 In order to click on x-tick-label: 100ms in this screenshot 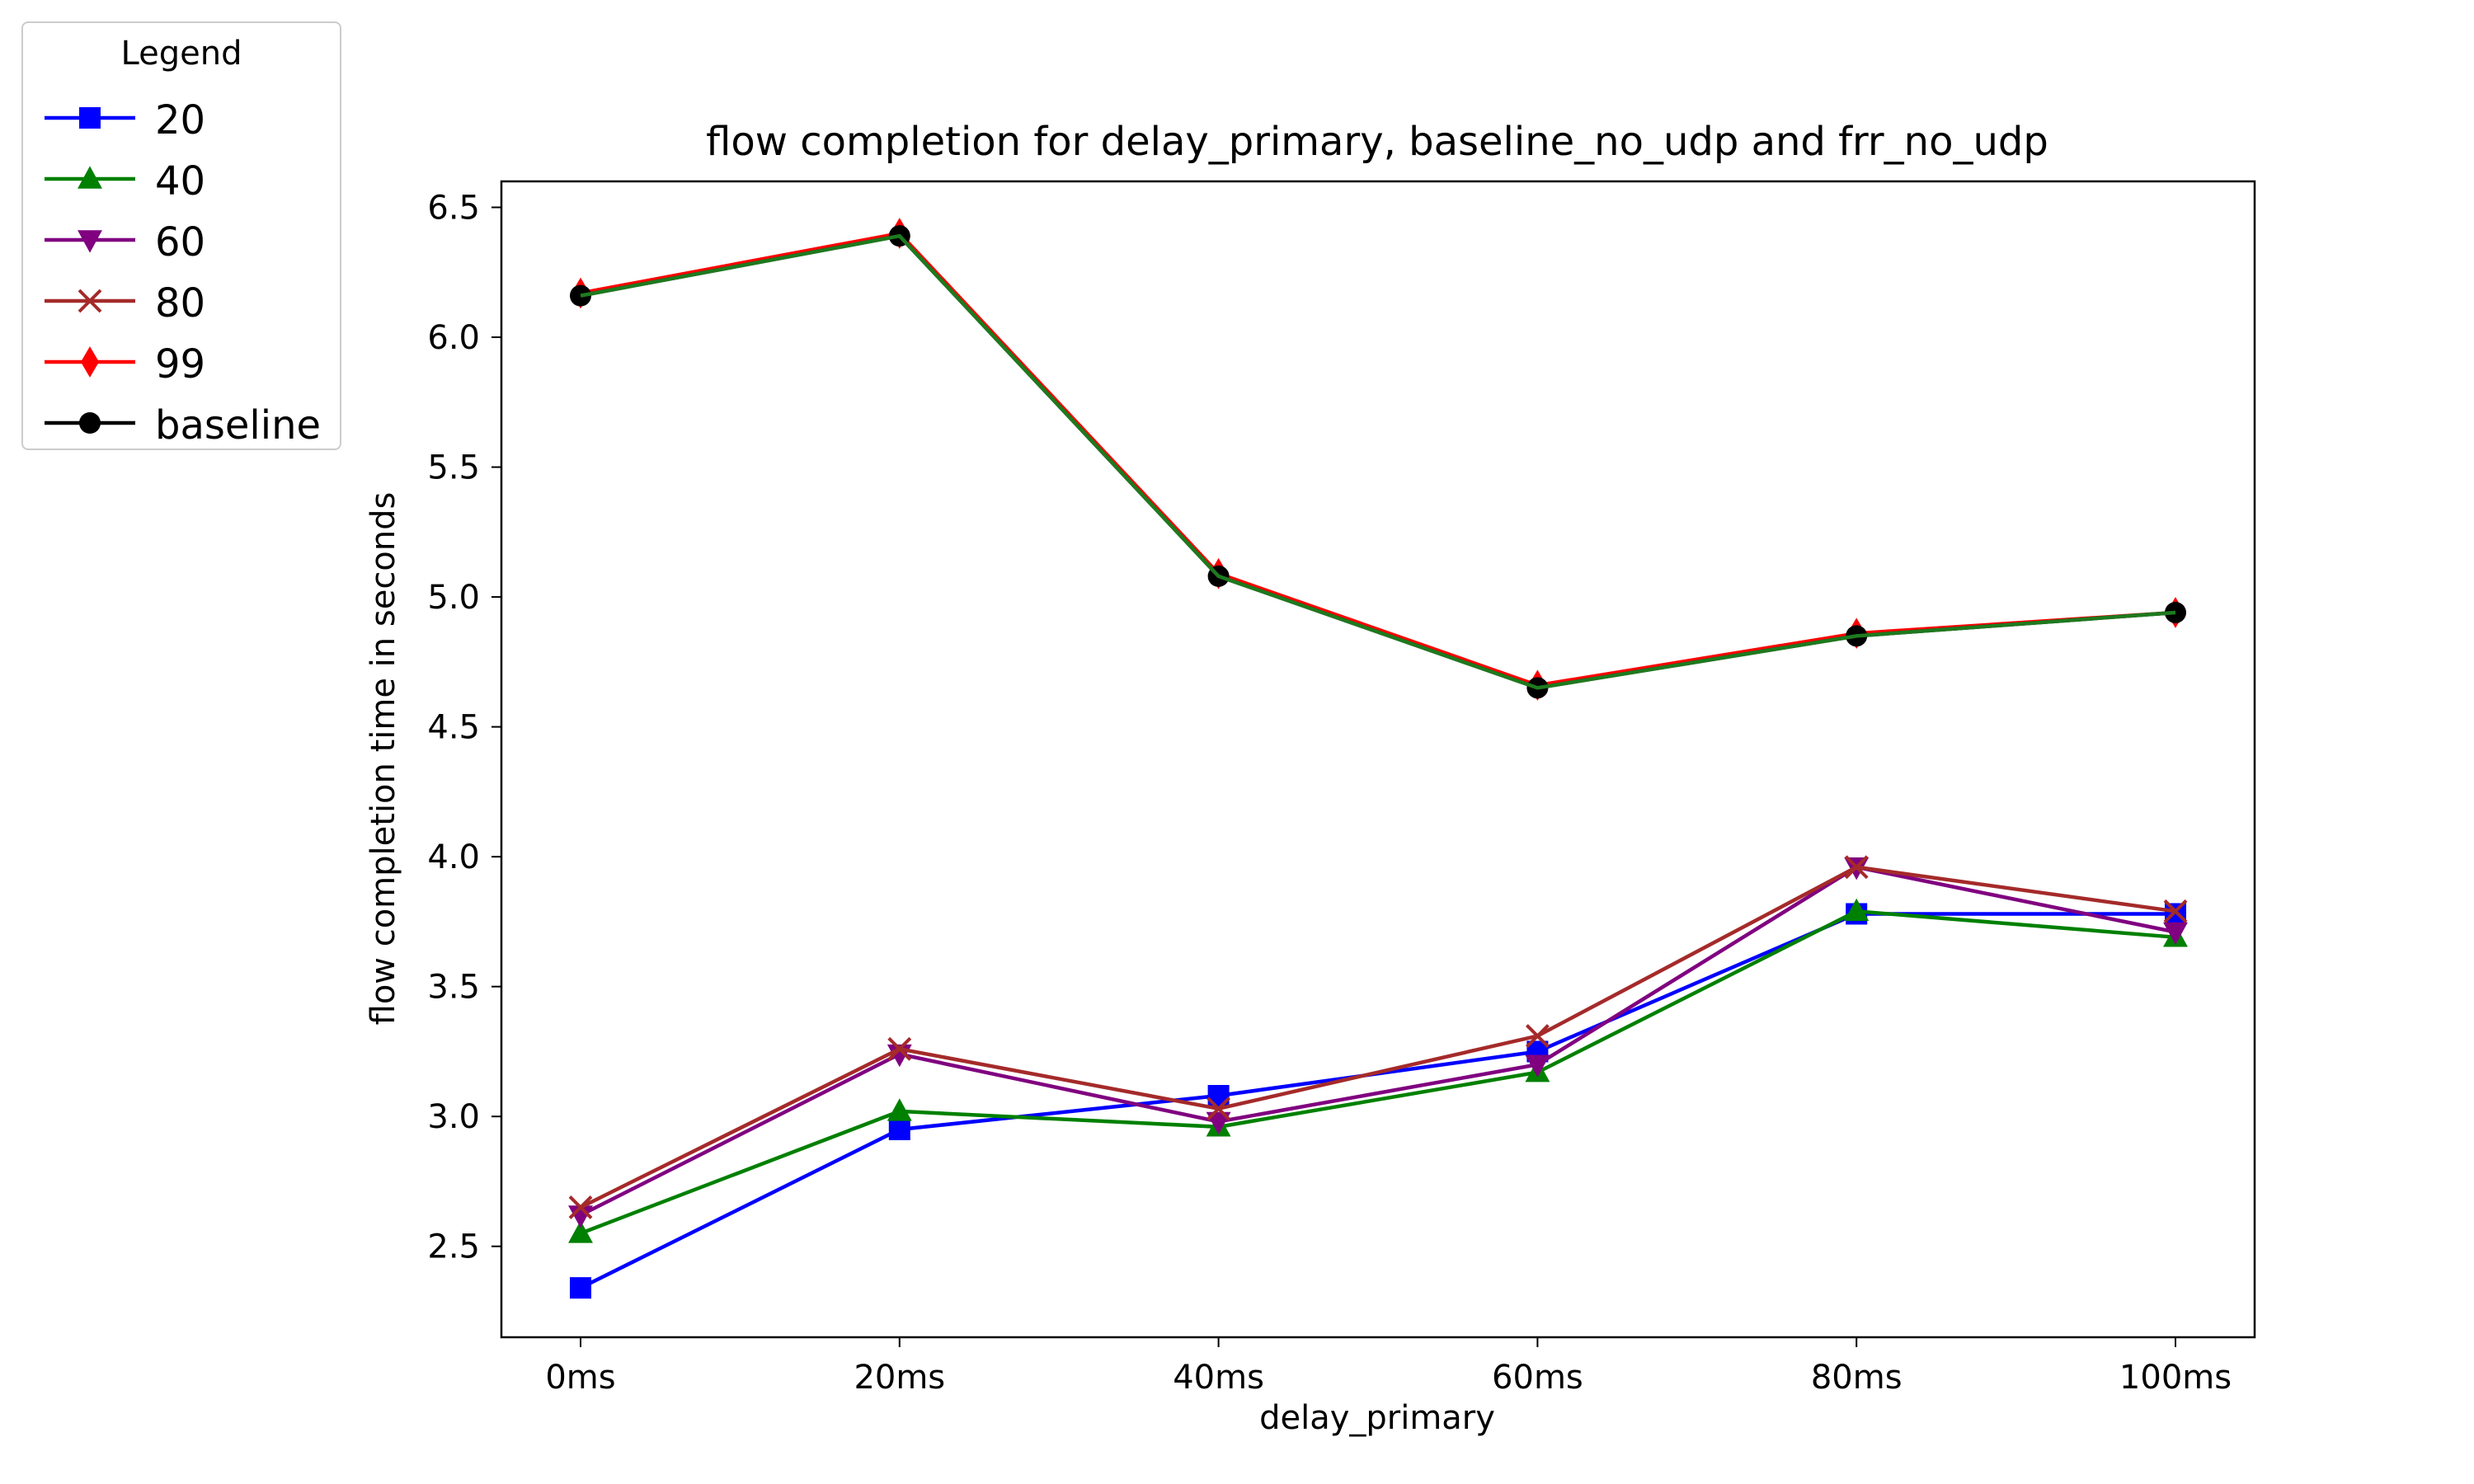, I will do `click(2175, 1378)`.